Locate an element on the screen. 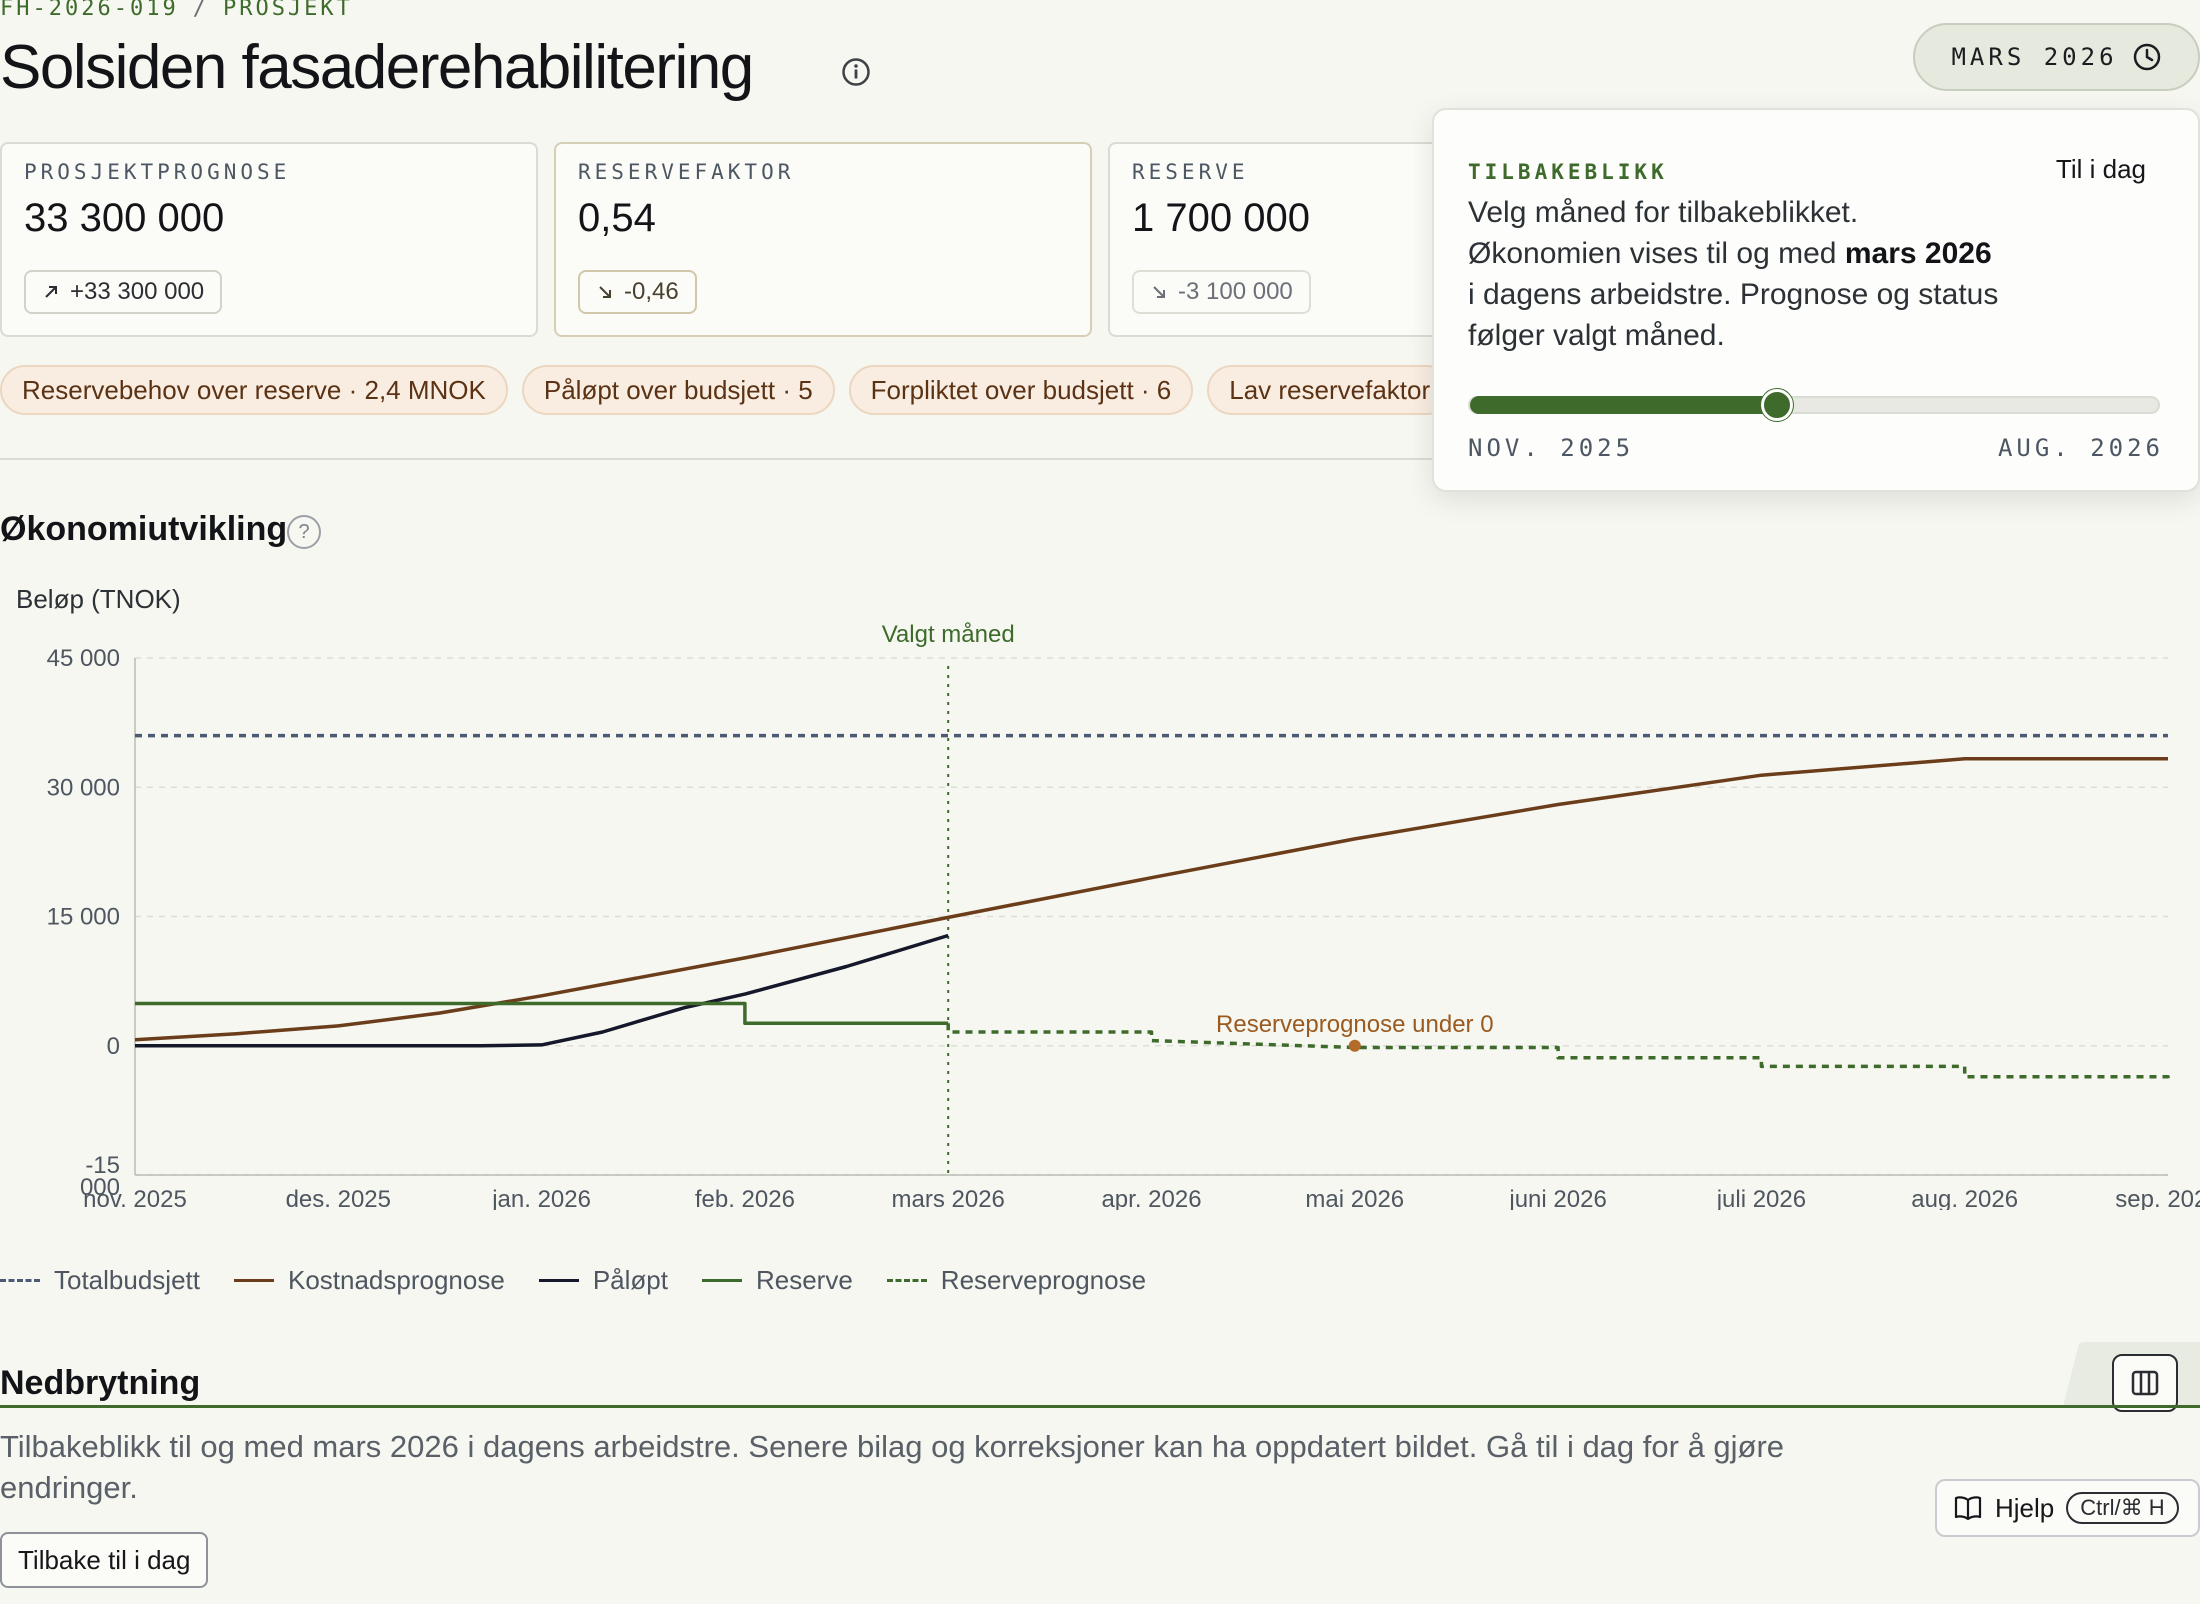  popover-line: følger valgt måned. is located at coordinates (1596, 335).